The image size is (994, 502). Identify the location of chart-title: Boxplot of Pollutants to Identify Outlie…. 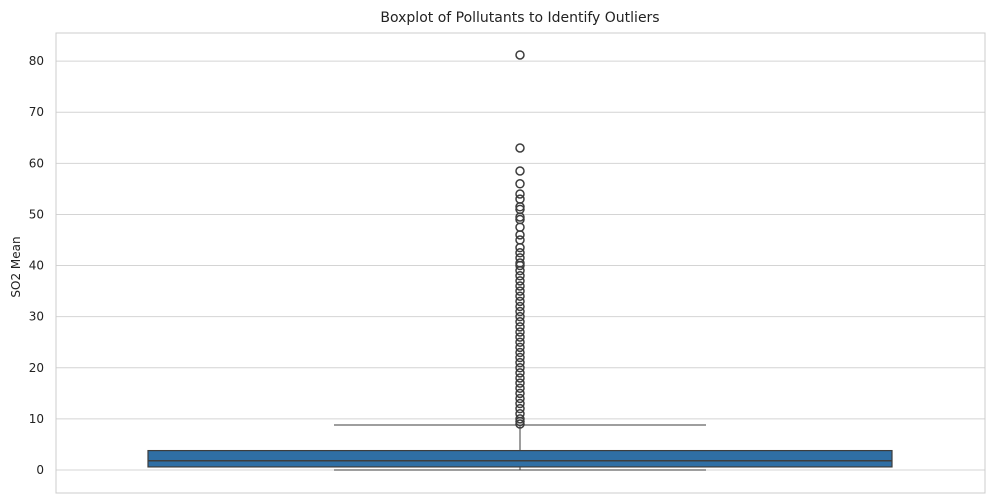
(519, 18).